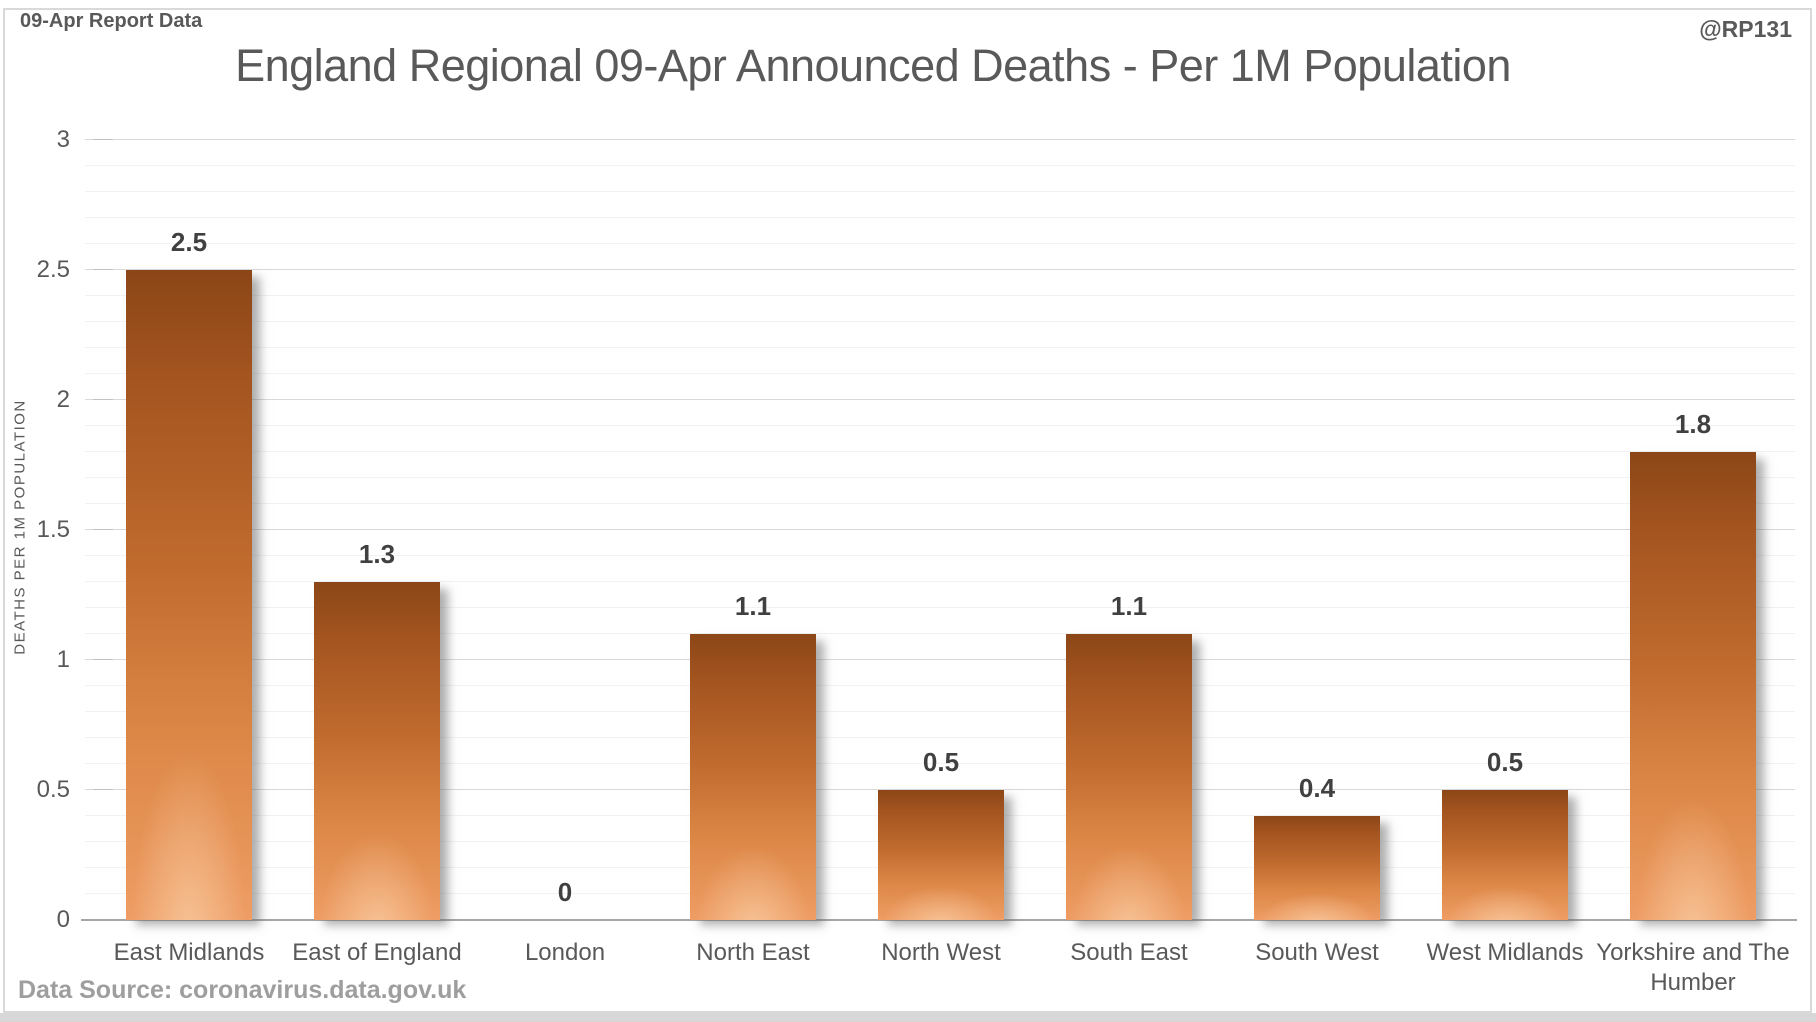  I want to click on bar-value-label: 0, so click(565, 892).